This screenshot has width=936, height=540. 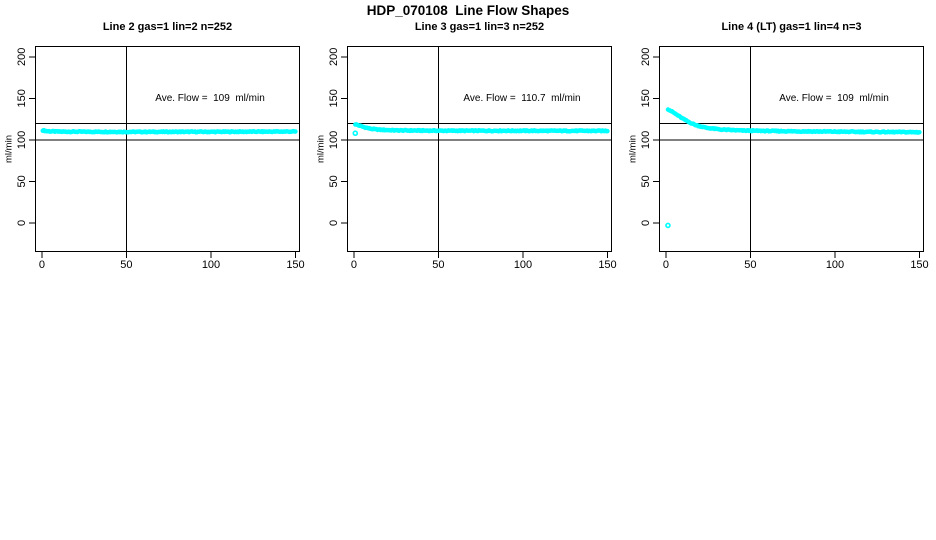 What do you see at coordinates (521, 98) in the screenshot?
I see `avg-flow-annotation: Ave. Flow = 110.7 ml/min` at bounding box center [521, 98].